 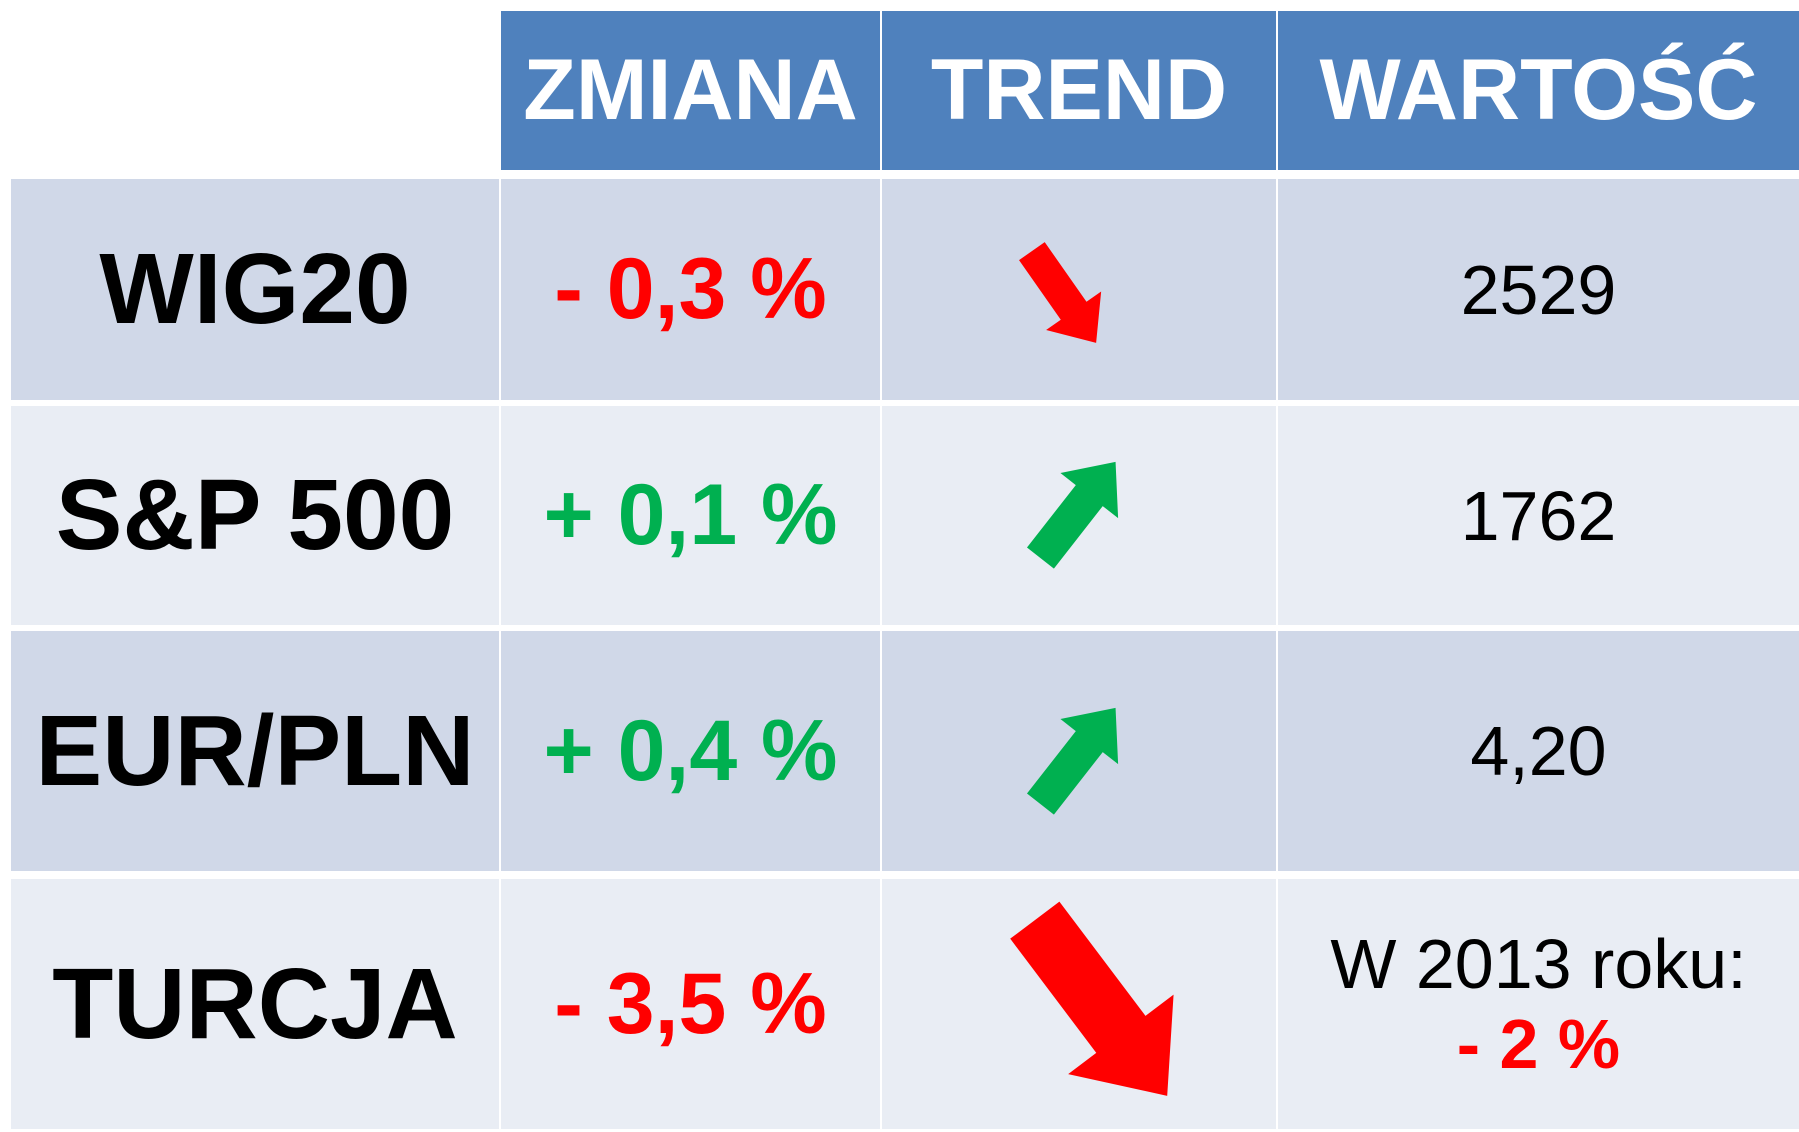 I want to click on table-cell: WIG20, so click(x=255, y=289).